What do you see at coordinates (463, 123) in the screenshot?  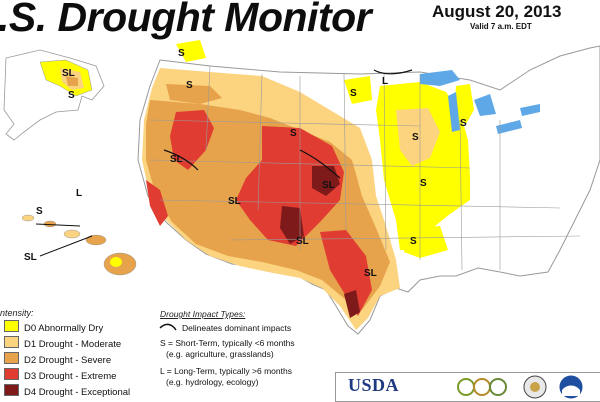 I see `label-michigan-s: S` at bounding box center [463, 123].